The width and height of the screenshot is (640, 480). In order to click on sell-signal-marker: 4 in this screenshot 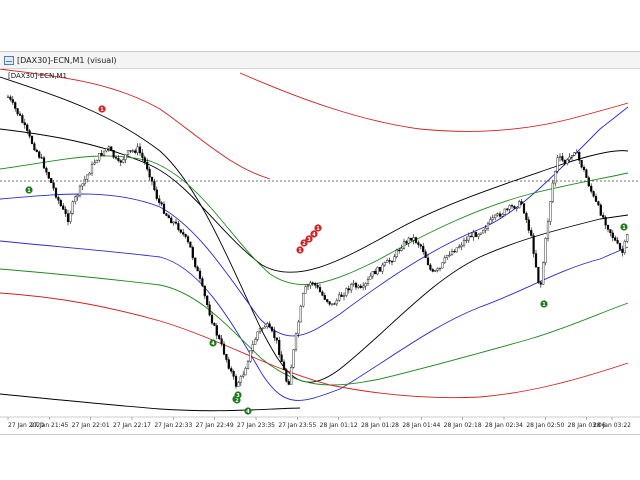, I will do `click(314, 234)`.